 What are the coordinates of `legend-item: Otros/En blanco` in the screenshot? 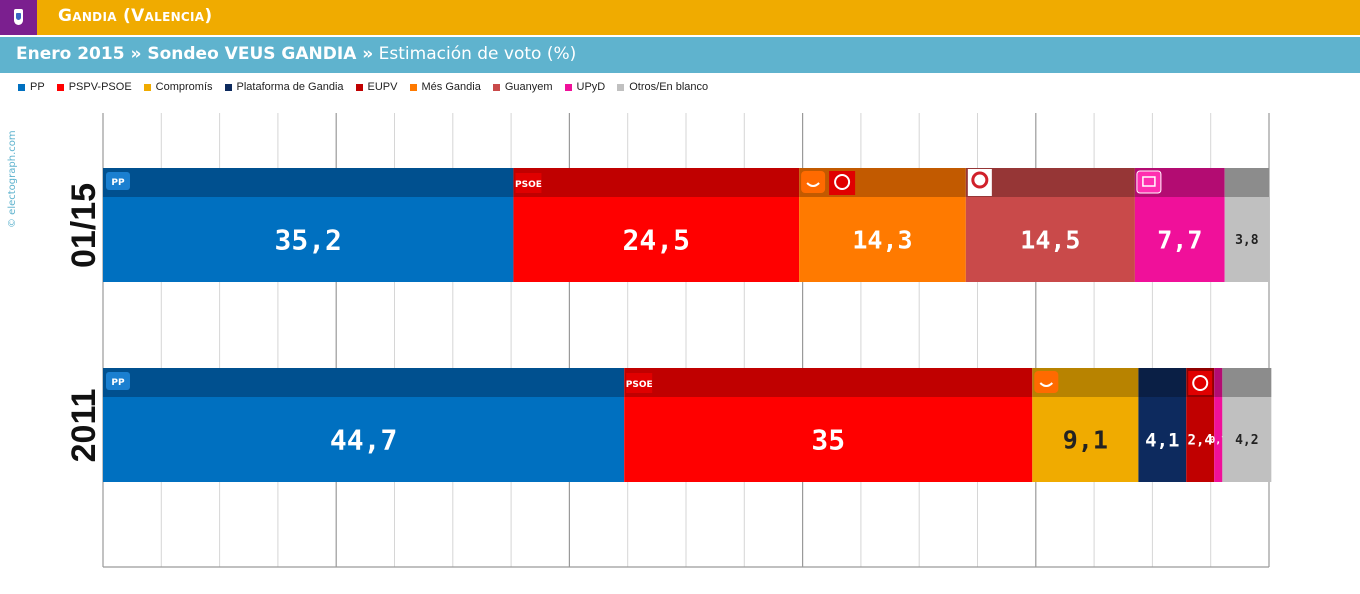 It's located at (662, 87).